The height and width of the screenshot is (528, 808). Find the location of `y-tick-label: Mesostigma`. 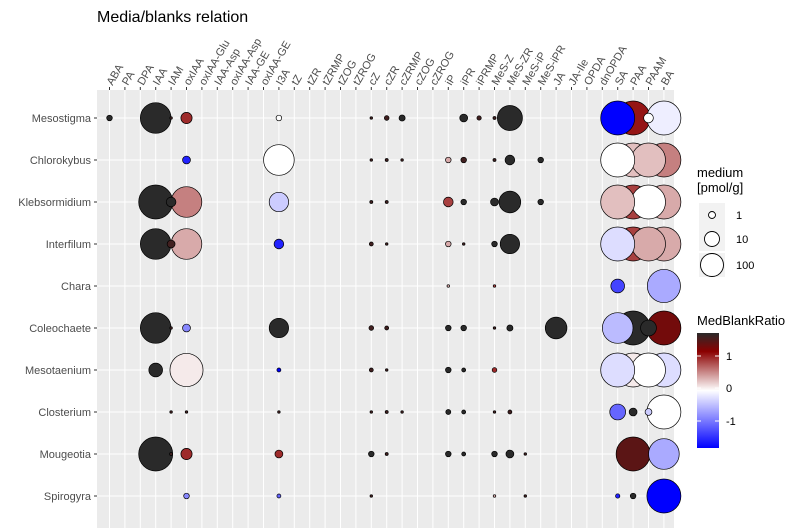

y-tick-label: Mesostigma is located at coordinates (62, 119).